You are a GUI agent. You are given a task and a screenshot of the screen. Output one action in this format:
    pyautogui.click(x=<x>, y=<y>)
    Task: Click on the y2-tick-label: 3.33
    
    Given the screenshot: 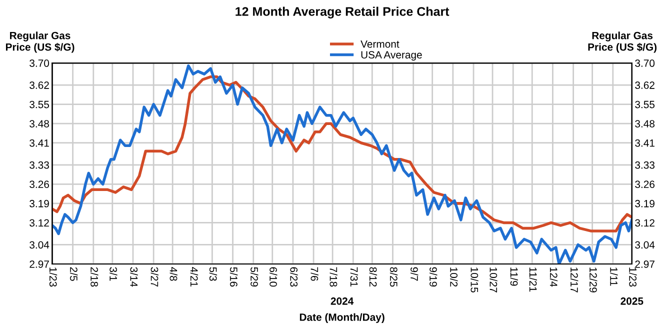 What is the action you would take?
    pyautogui.click(x=645, y=165)
    